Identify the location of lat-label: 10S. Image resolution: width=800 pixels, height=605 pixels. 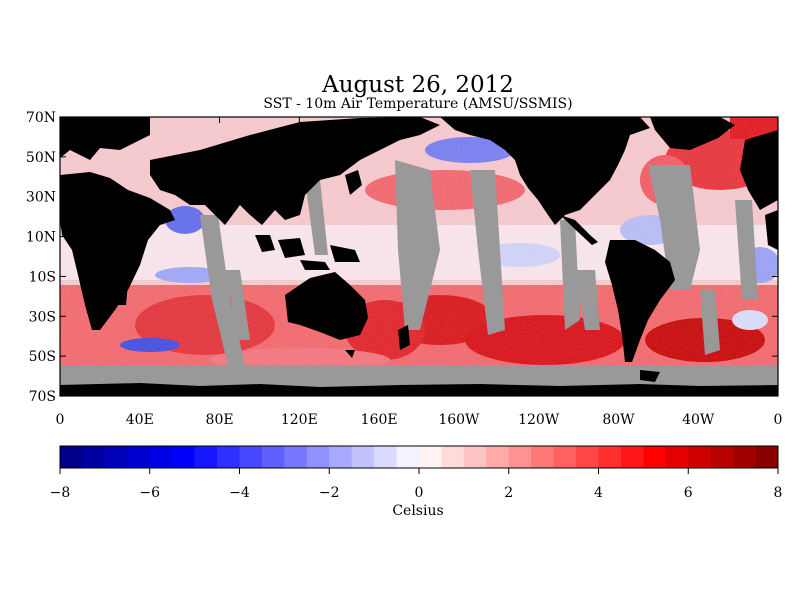
(42, 277).